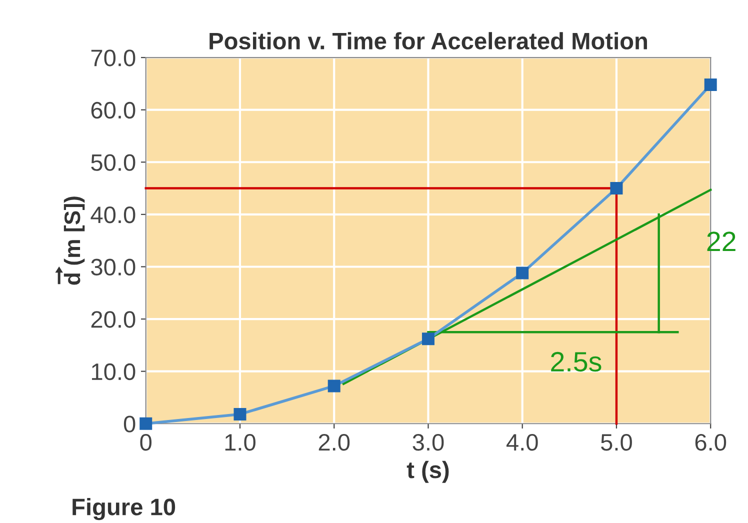 This screenshot has height=523, width=748. I want to click on x-tick-label: 4.0, so click(522, 442).